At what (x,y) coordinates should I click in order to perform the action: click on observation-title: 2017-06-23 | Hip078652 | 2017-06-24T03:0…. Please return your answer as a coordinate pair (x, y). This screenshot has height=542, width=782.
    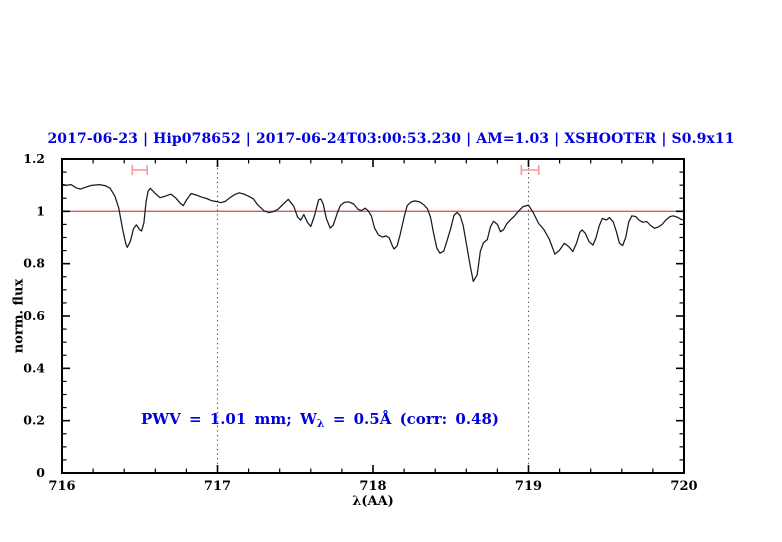
    Looking at the image, I should click on (391, 139).